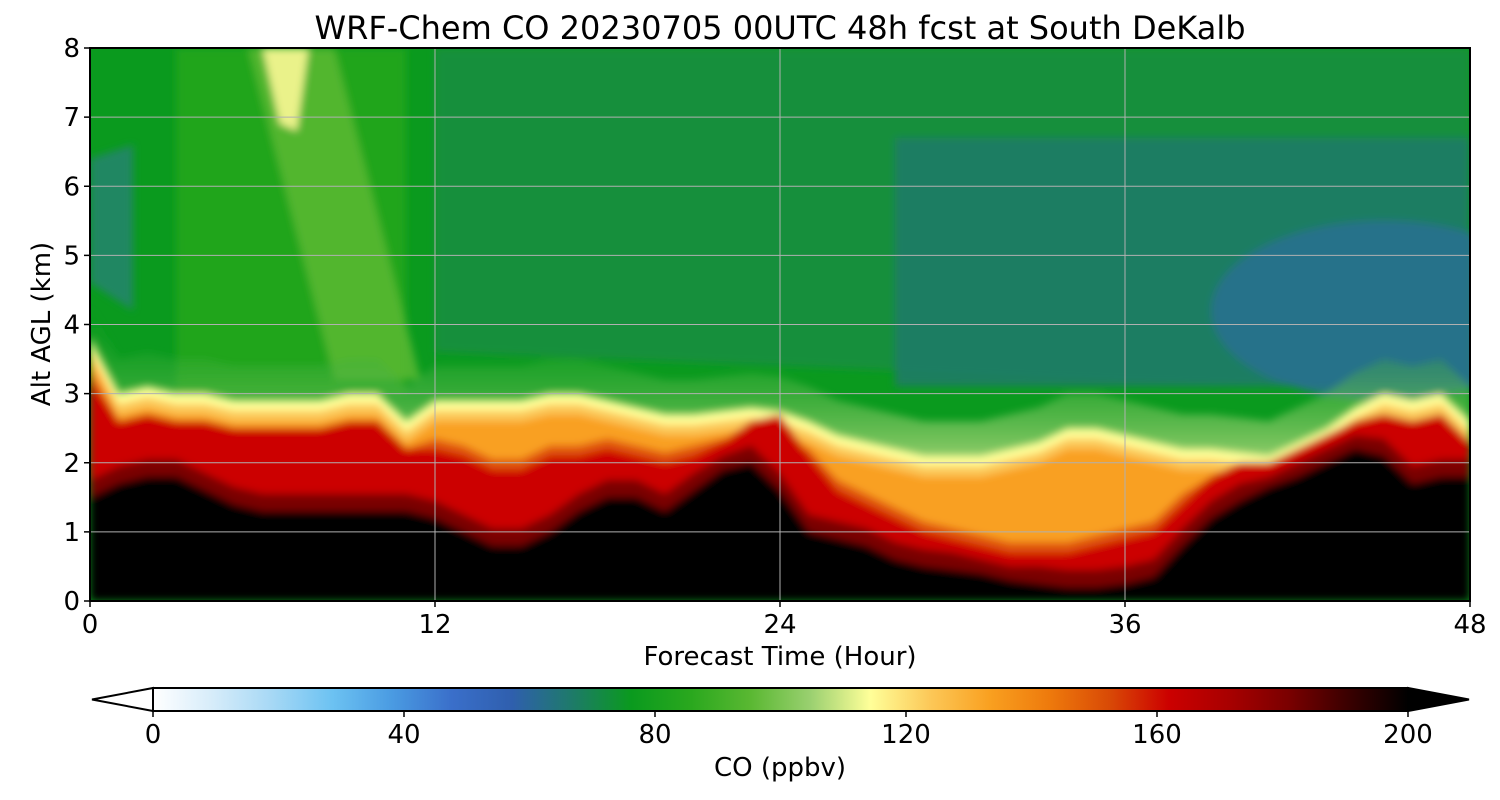 The height and width of the screenshot is (800, 1500). What do you see at coordinates (1469, 625) in the screenshot?
I see `x-tick-label: 48` at bounding box center [1469, 625].